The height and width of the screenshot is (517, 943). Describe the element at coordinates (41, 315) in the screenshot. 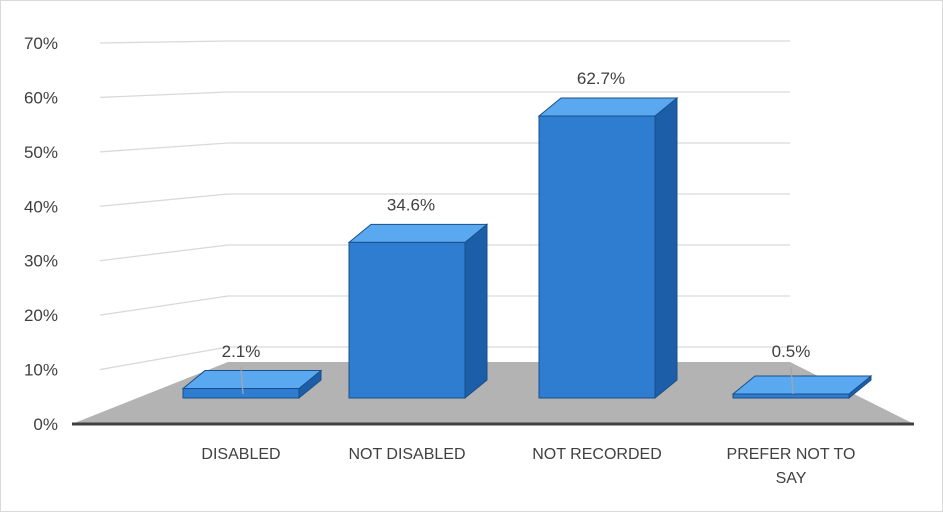

I see `y-tick-label: 20%` at that location.